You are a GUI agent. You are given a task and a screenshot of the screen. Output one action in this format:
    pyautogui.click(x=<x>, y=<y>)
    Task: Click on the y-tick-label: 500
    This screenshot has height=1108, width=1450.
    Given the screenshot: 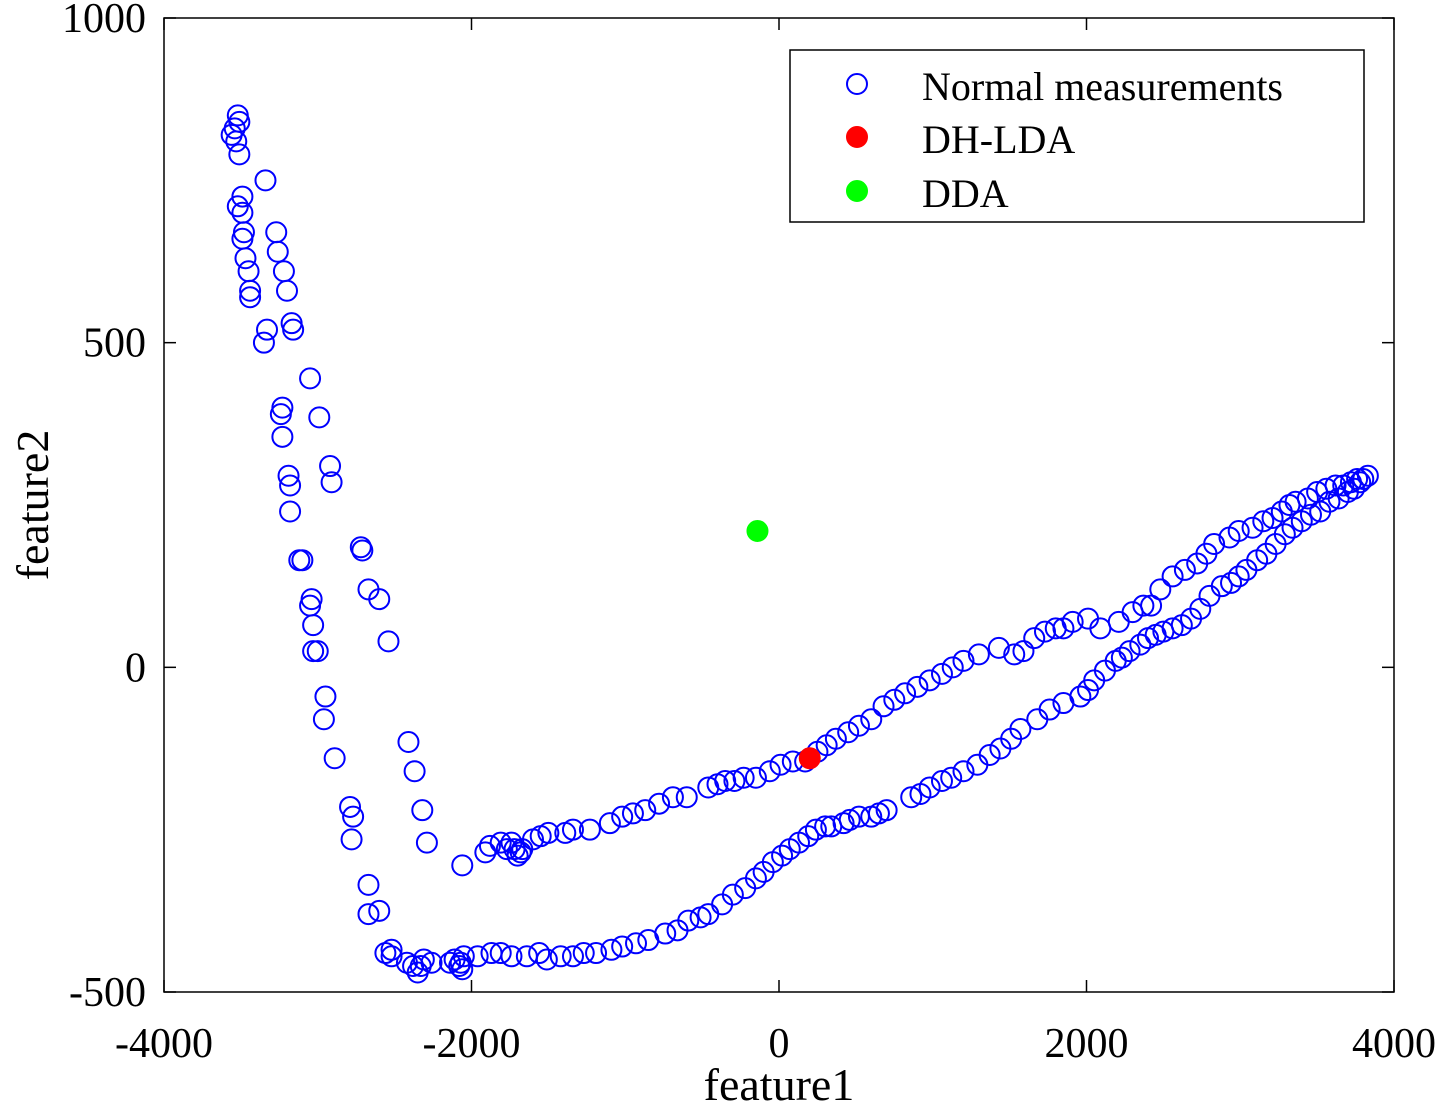 What is the action you would take?
    pyautogui.click(x=114, y=344)
    